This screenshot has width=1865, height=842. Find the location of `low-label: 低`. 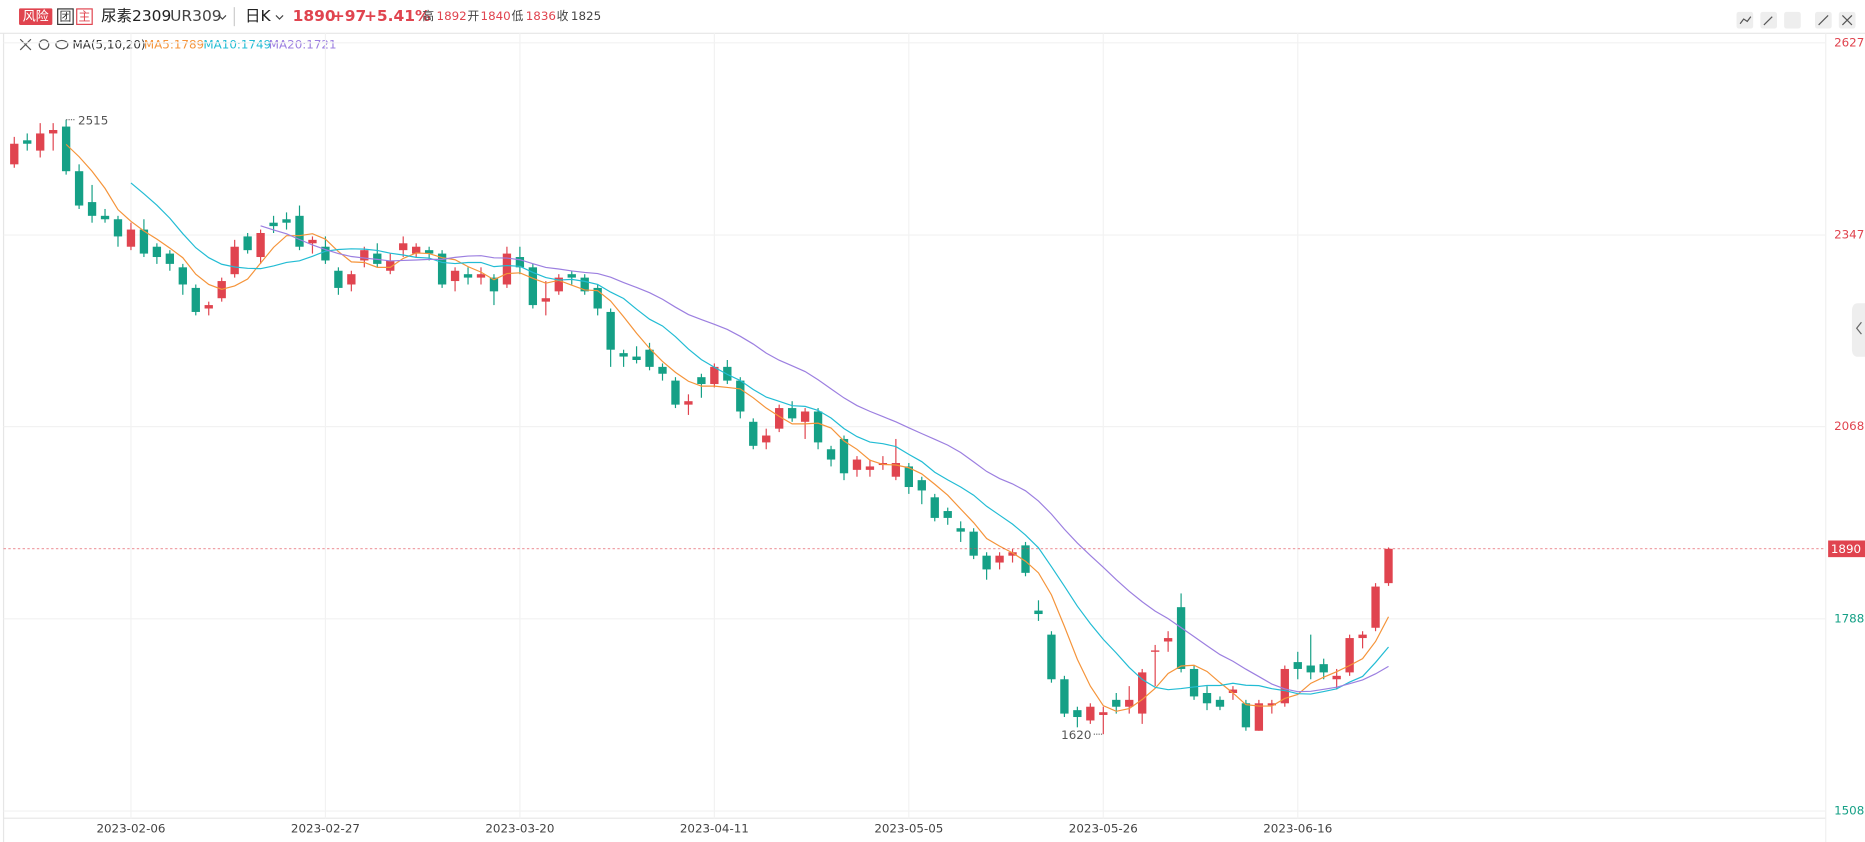

low-label: 低 is located at coordinates (517, 16).